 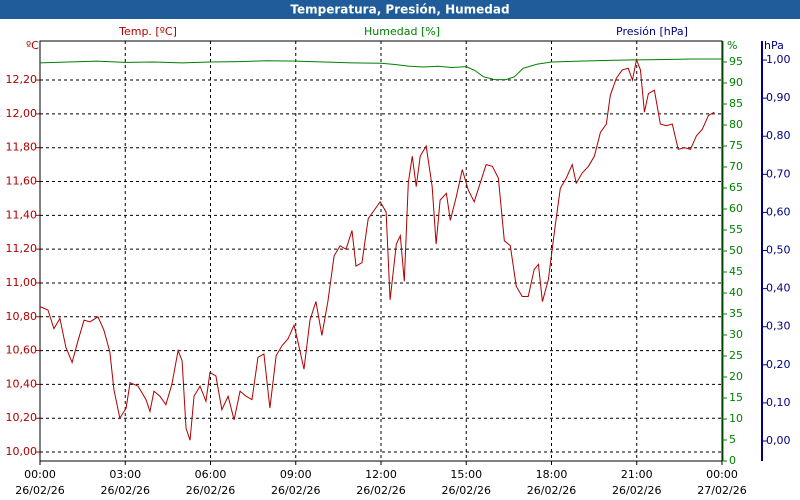 I want to click on chart-title: Temperatura, Presión, Humedad, so click(x=399, y=10).